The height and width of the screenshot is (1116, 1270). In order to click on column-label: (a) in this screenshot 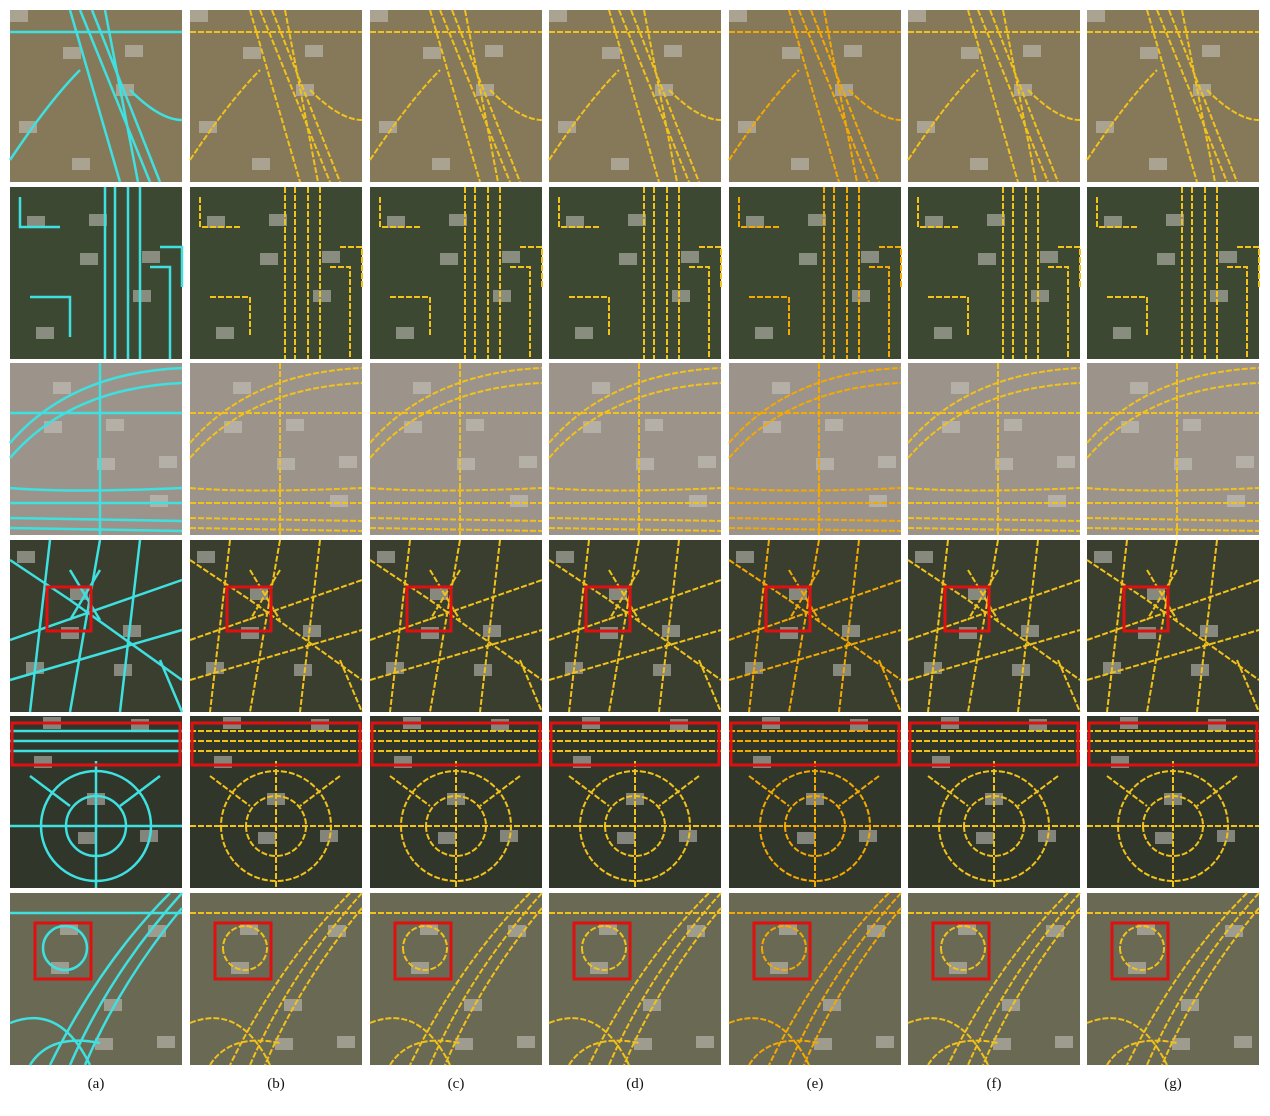, I will do `click(96, 1084)`.